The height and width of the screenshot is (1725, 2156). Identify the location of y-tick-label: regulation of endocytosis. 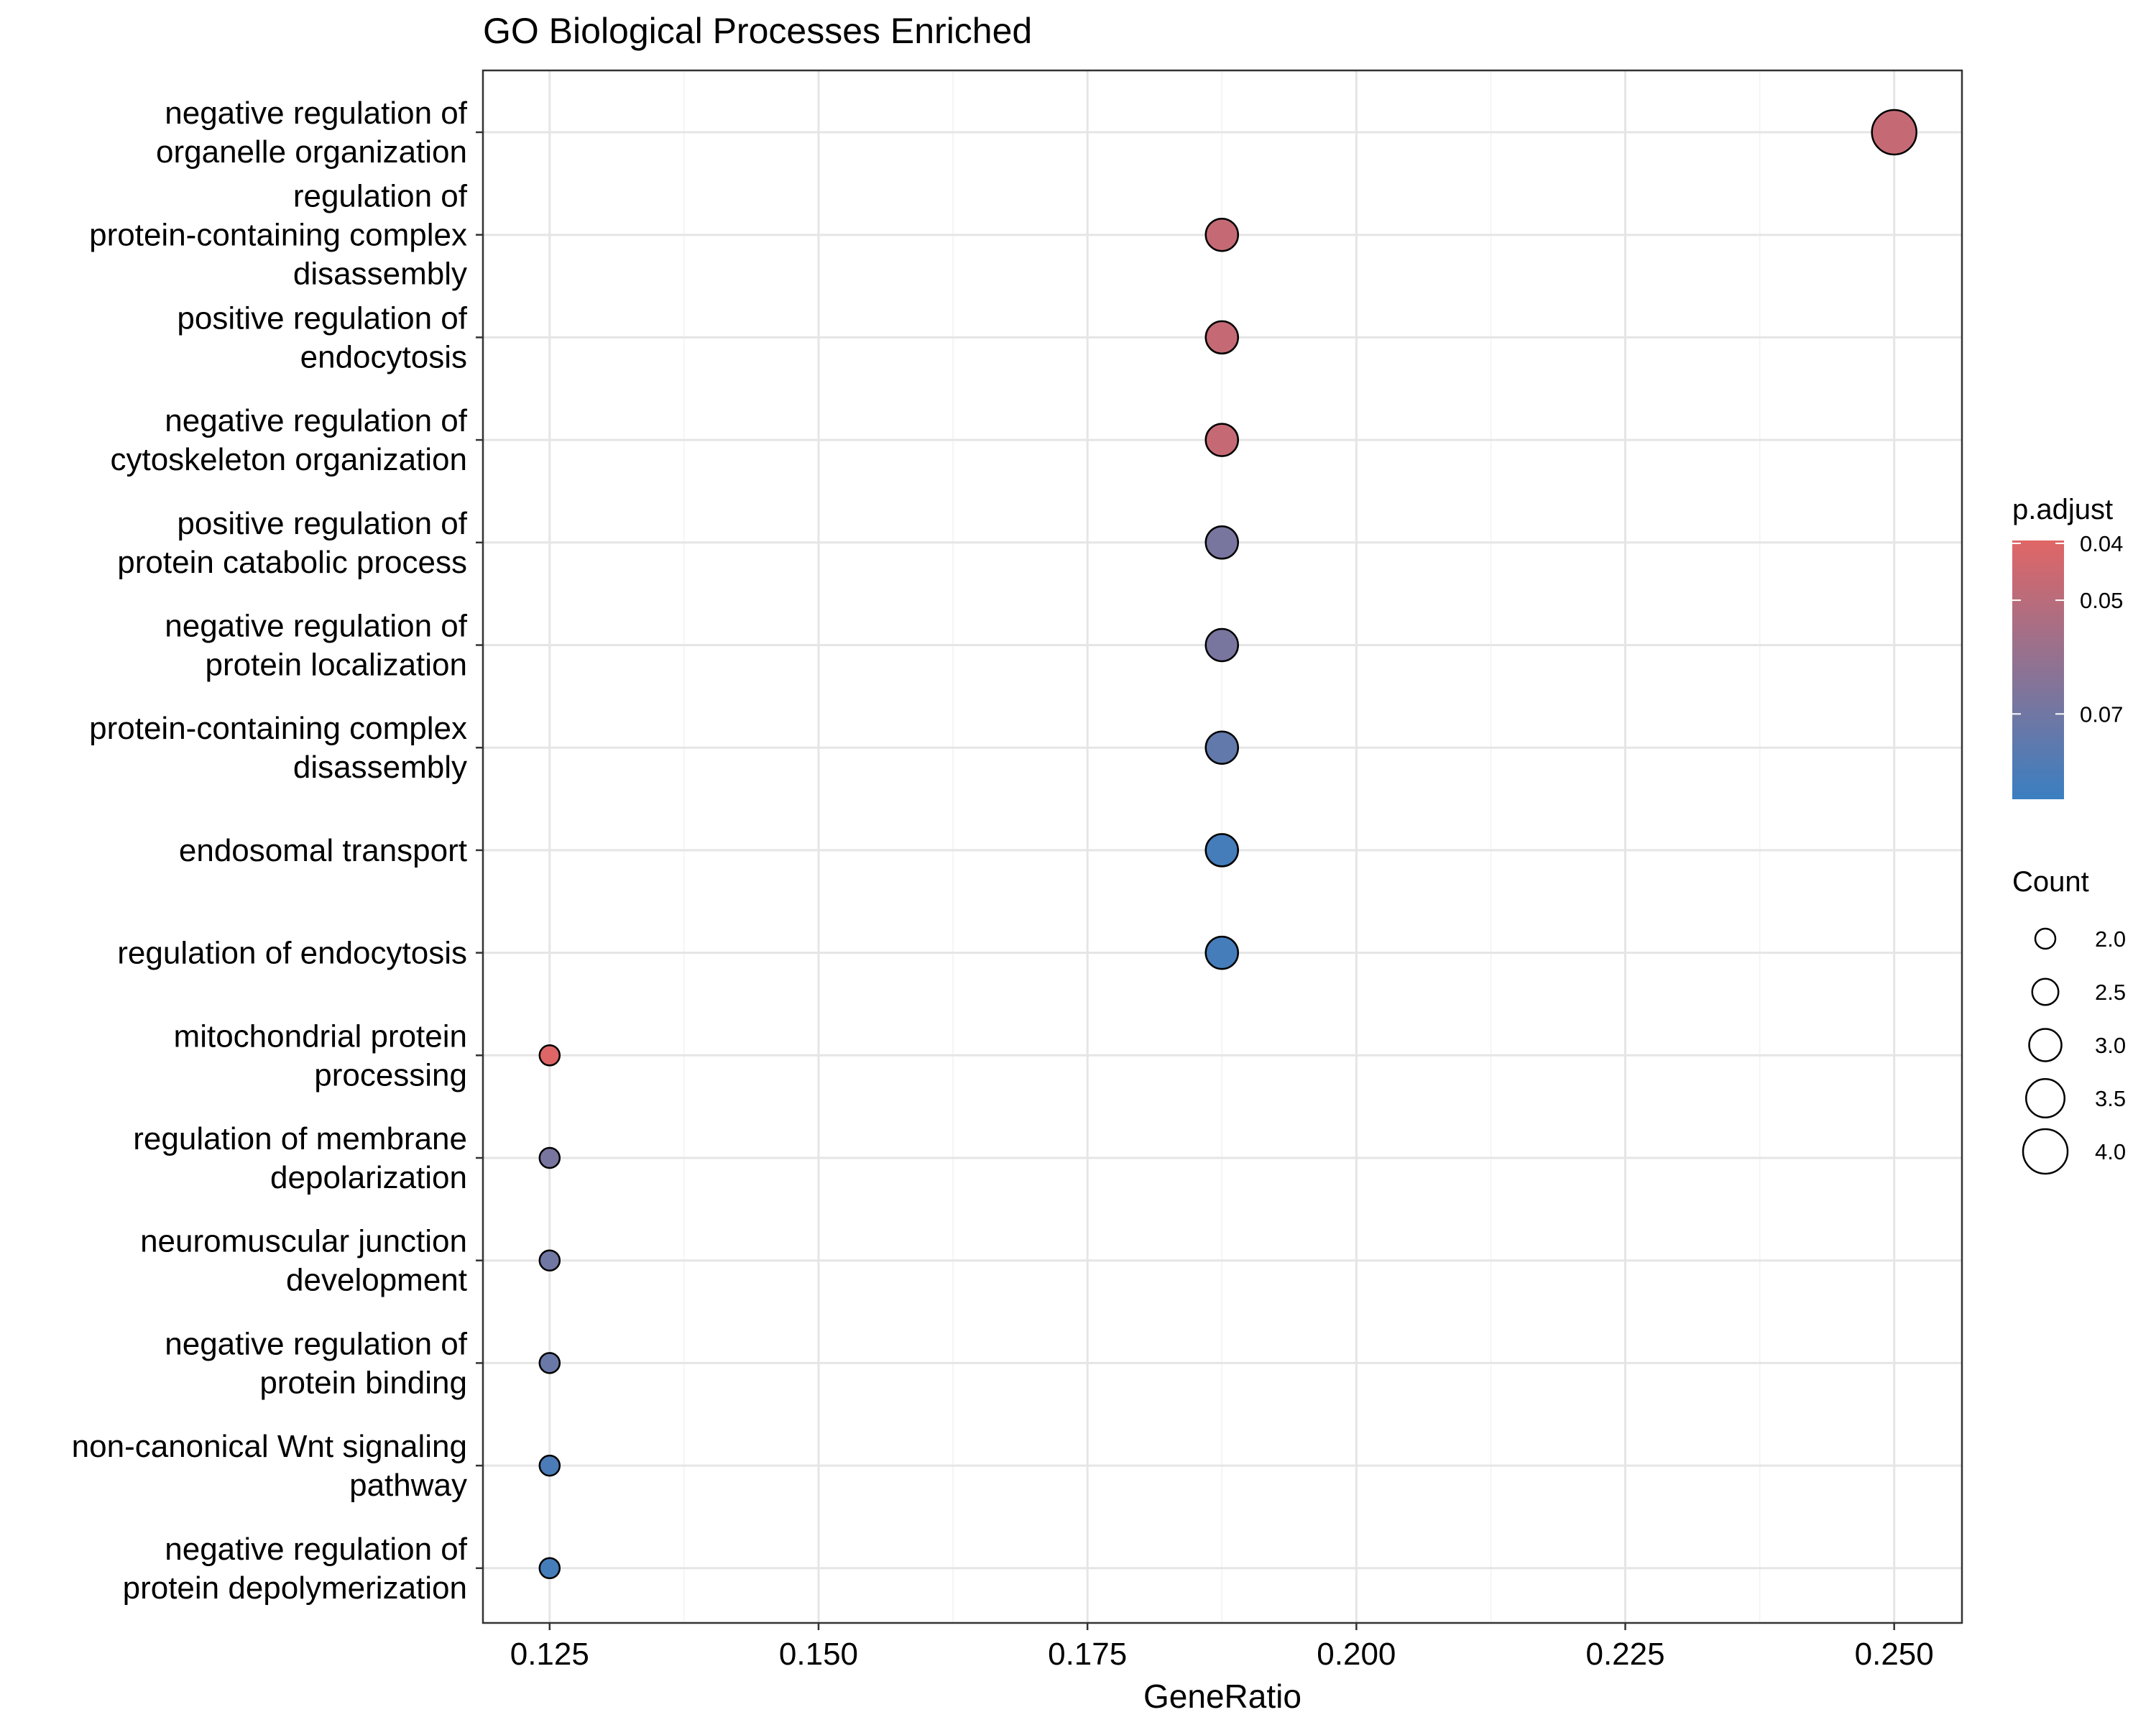
(292, 953).